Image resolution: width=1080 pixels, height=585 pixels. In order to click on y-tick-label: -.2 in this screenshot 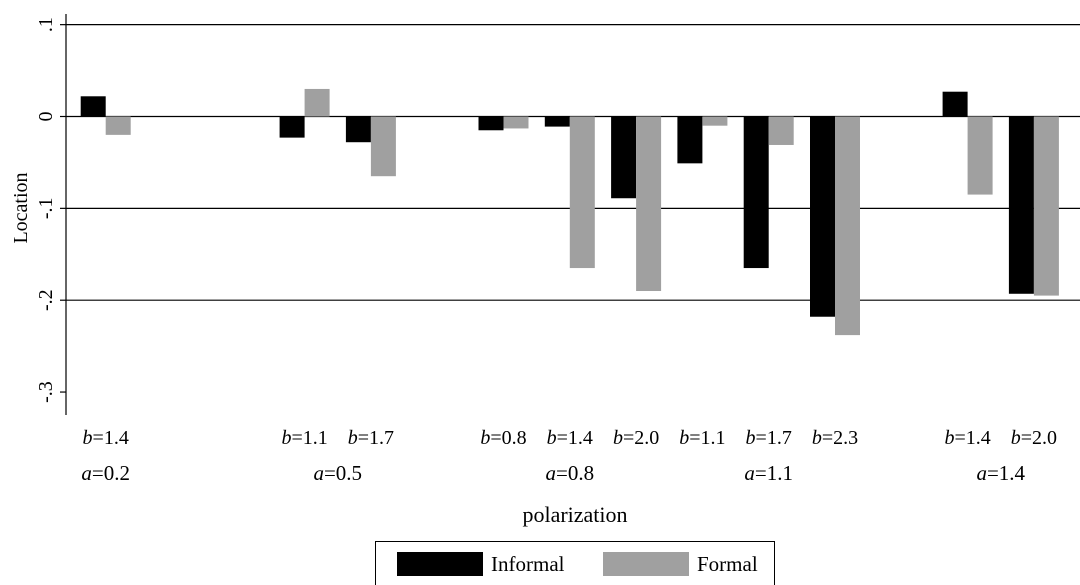, I will do `click(46, 300)`.